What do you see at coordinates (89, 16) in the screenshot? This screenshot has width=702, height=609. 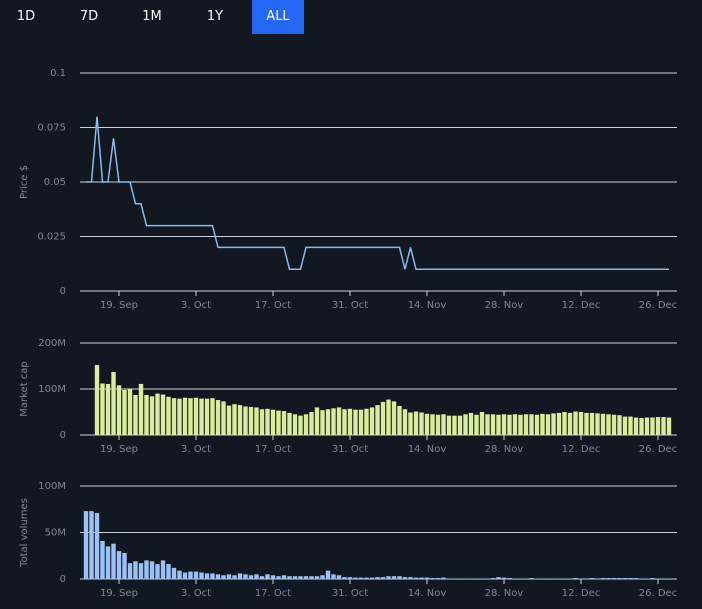 I see `range-button: 7D` at bounding box center [89, 16].